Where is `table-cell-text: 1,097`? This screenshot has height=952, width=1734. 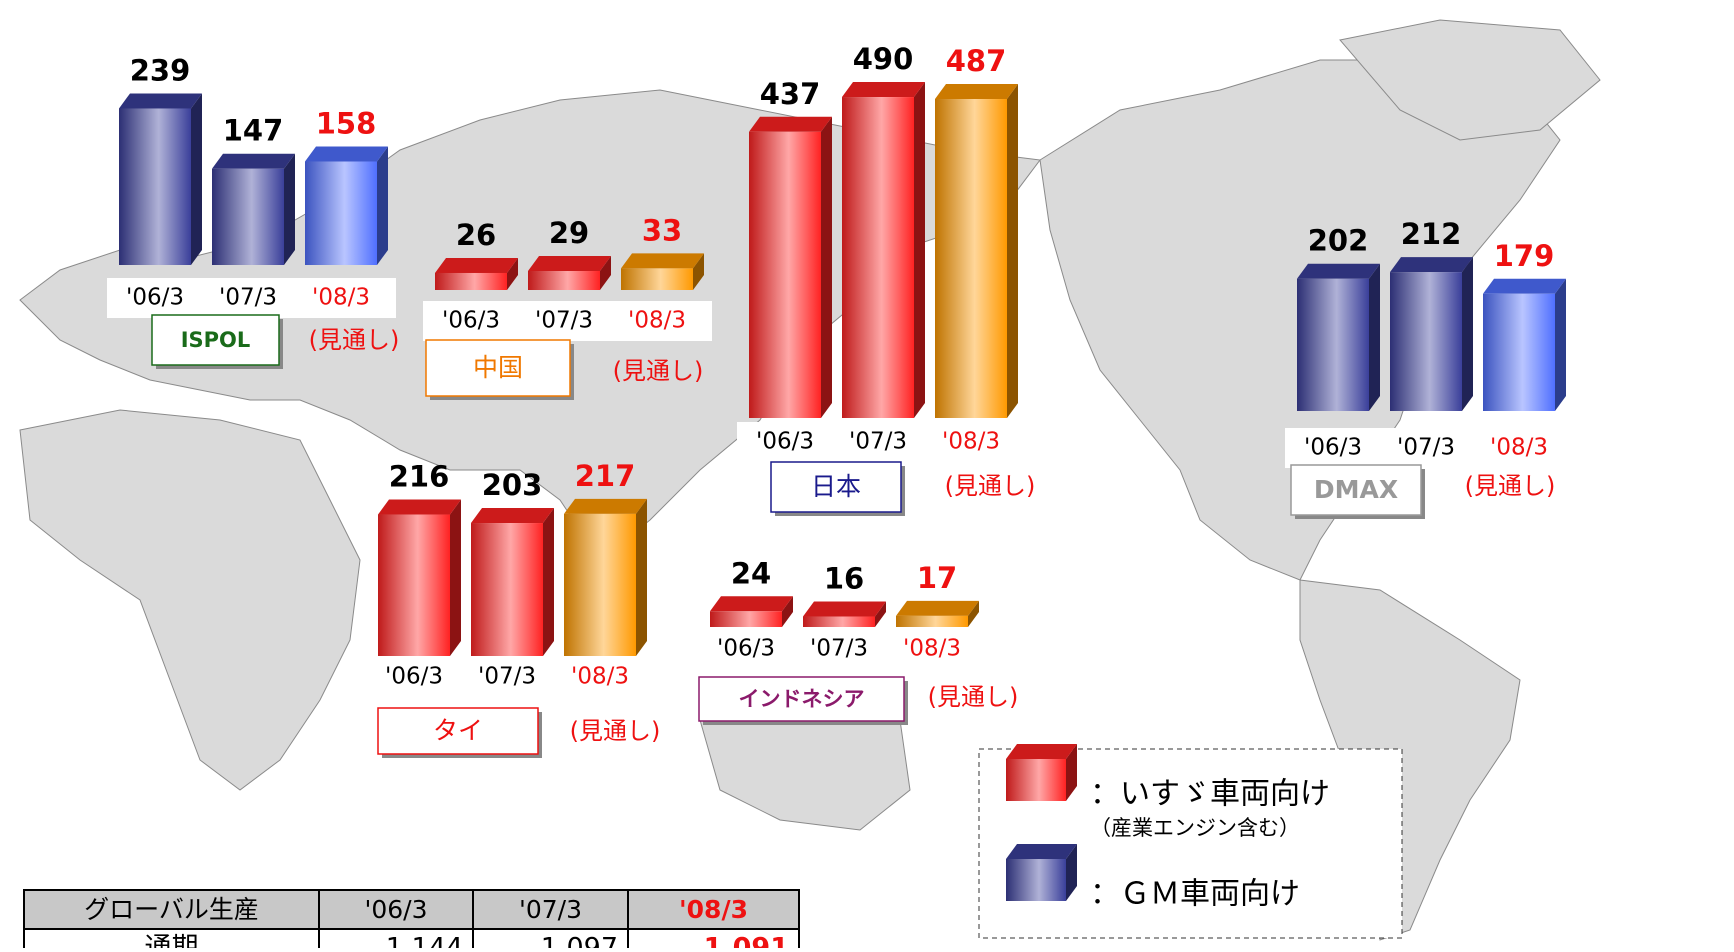 table-cell-text: 1,097 is located at coordinates (579, 941).